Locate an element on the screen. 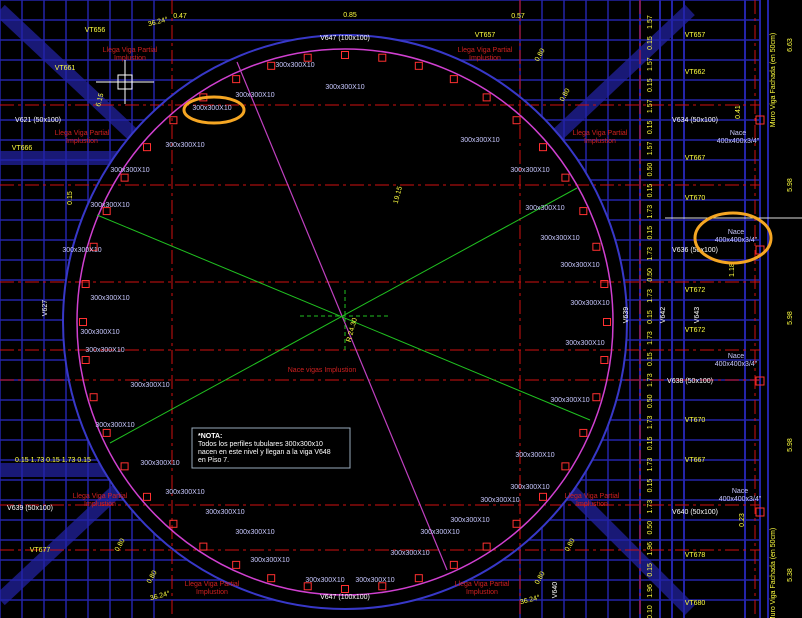 The width and height of the screenshot is (802, 618). label: 0.85 is located at coordinates (350, 15).